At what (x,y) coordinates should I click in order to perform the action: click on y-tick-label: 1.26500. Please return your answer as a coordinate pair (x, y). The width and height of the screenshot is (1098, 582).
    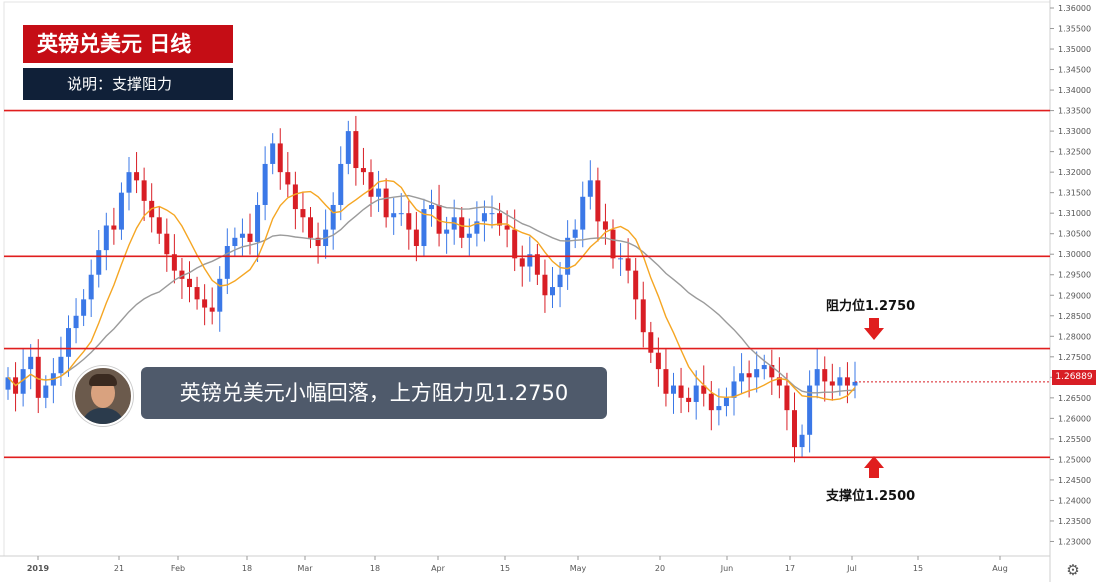
    Looking at the image, I should click on (1074, 398).